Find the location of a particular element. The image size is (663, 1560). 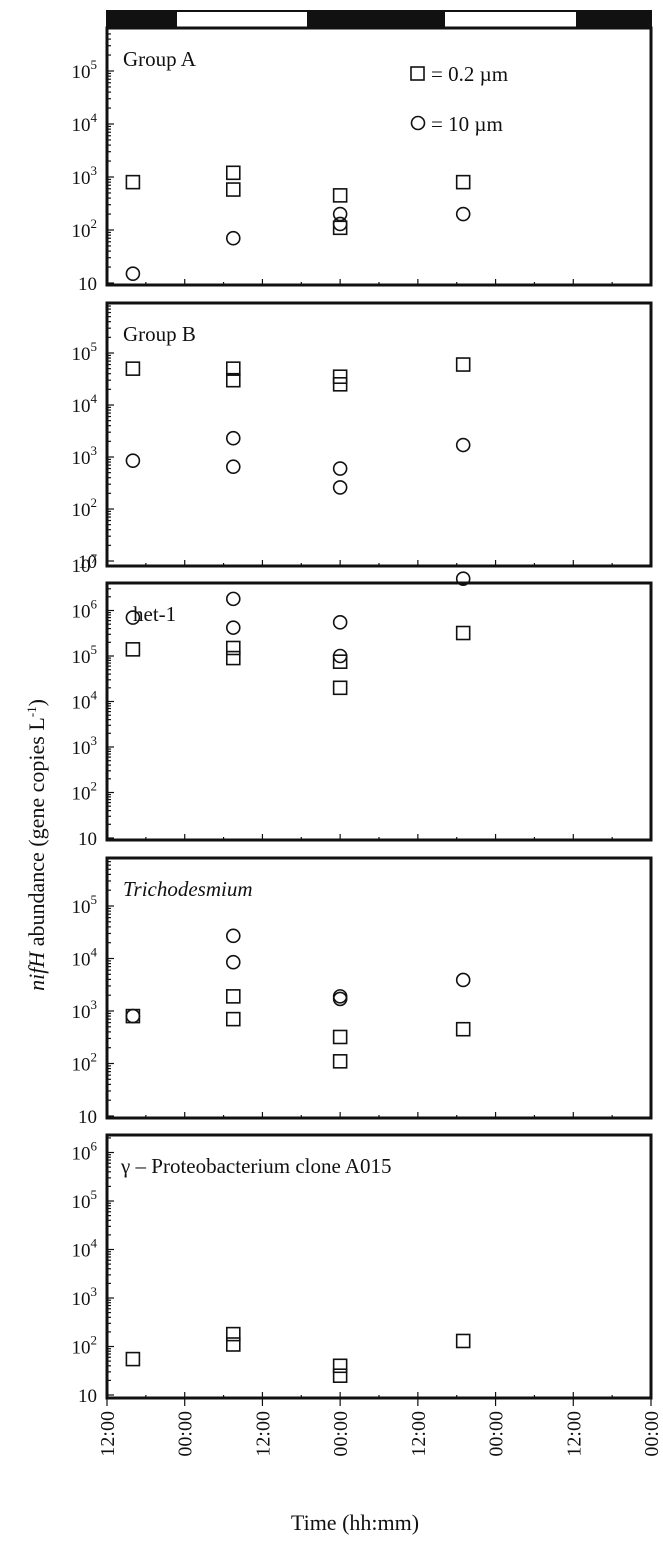

x-axis: 12:00 00:00 12:00 00:00 12:00 00:00 12:00 00:00 is located at coordinates (380, 1427).